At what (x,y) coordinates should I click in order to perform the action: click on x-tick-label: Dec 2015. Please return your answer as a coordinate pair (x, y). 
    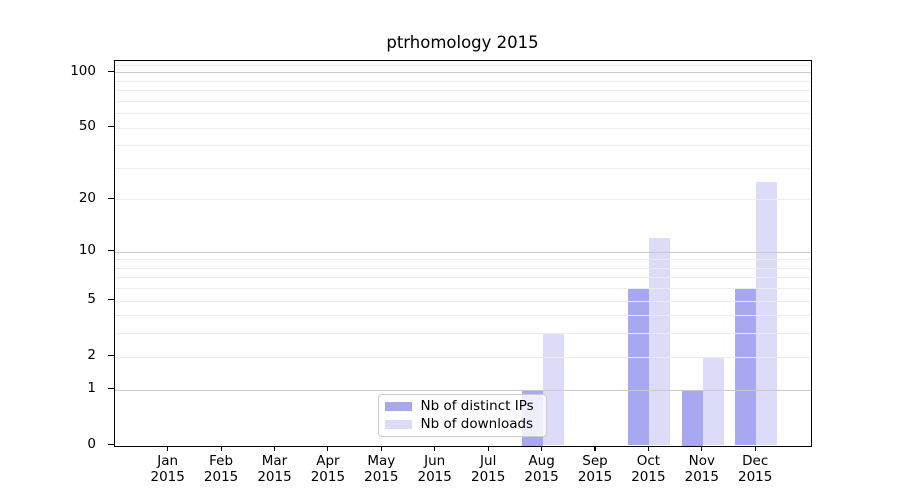
    Looking at the image, I should click on (755, 469).